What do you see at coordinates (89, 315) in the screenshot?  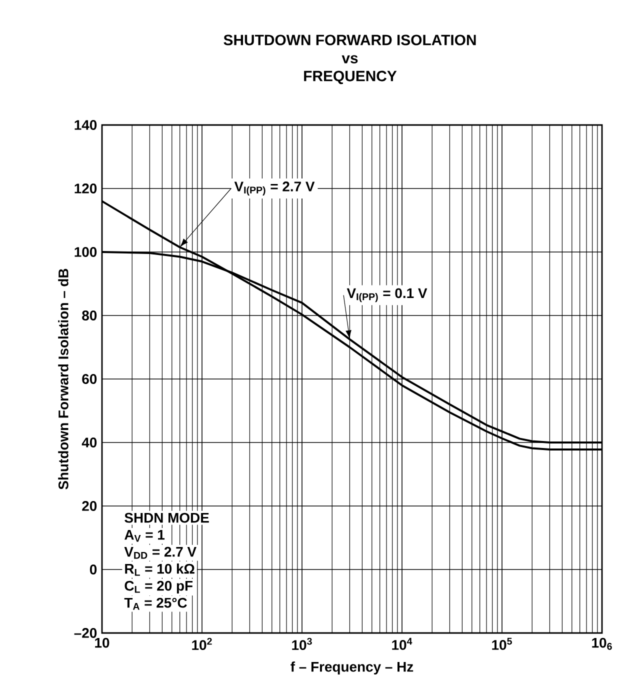 I see `y-tick-label: 80` at bounding box center [89, 315].